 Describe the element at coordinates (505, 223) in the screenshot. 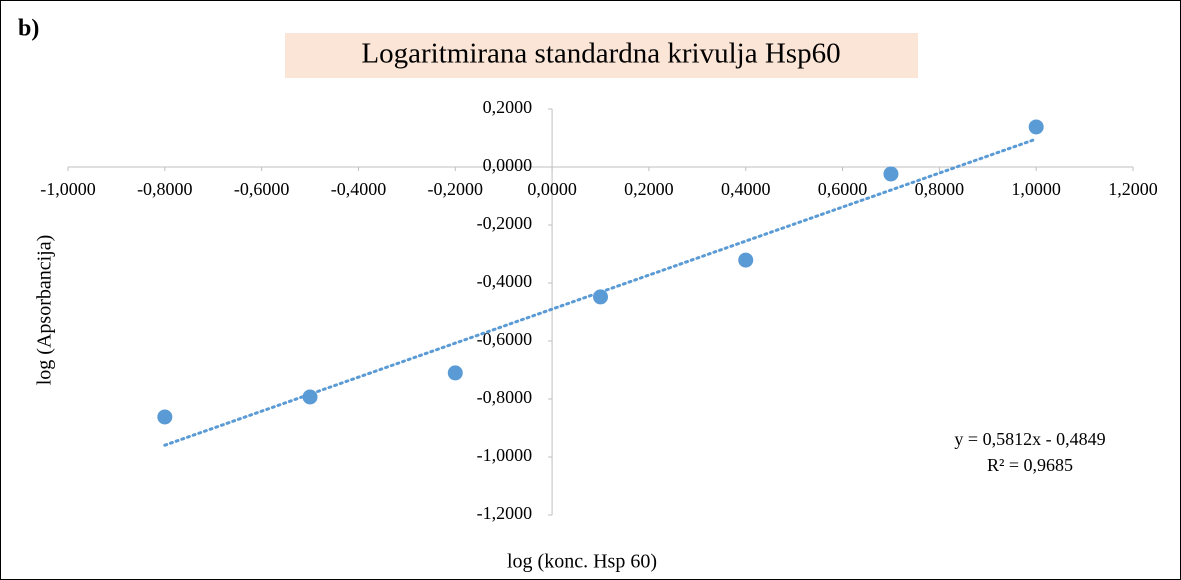

I see `y-tick-label: -0,2000` at that location.